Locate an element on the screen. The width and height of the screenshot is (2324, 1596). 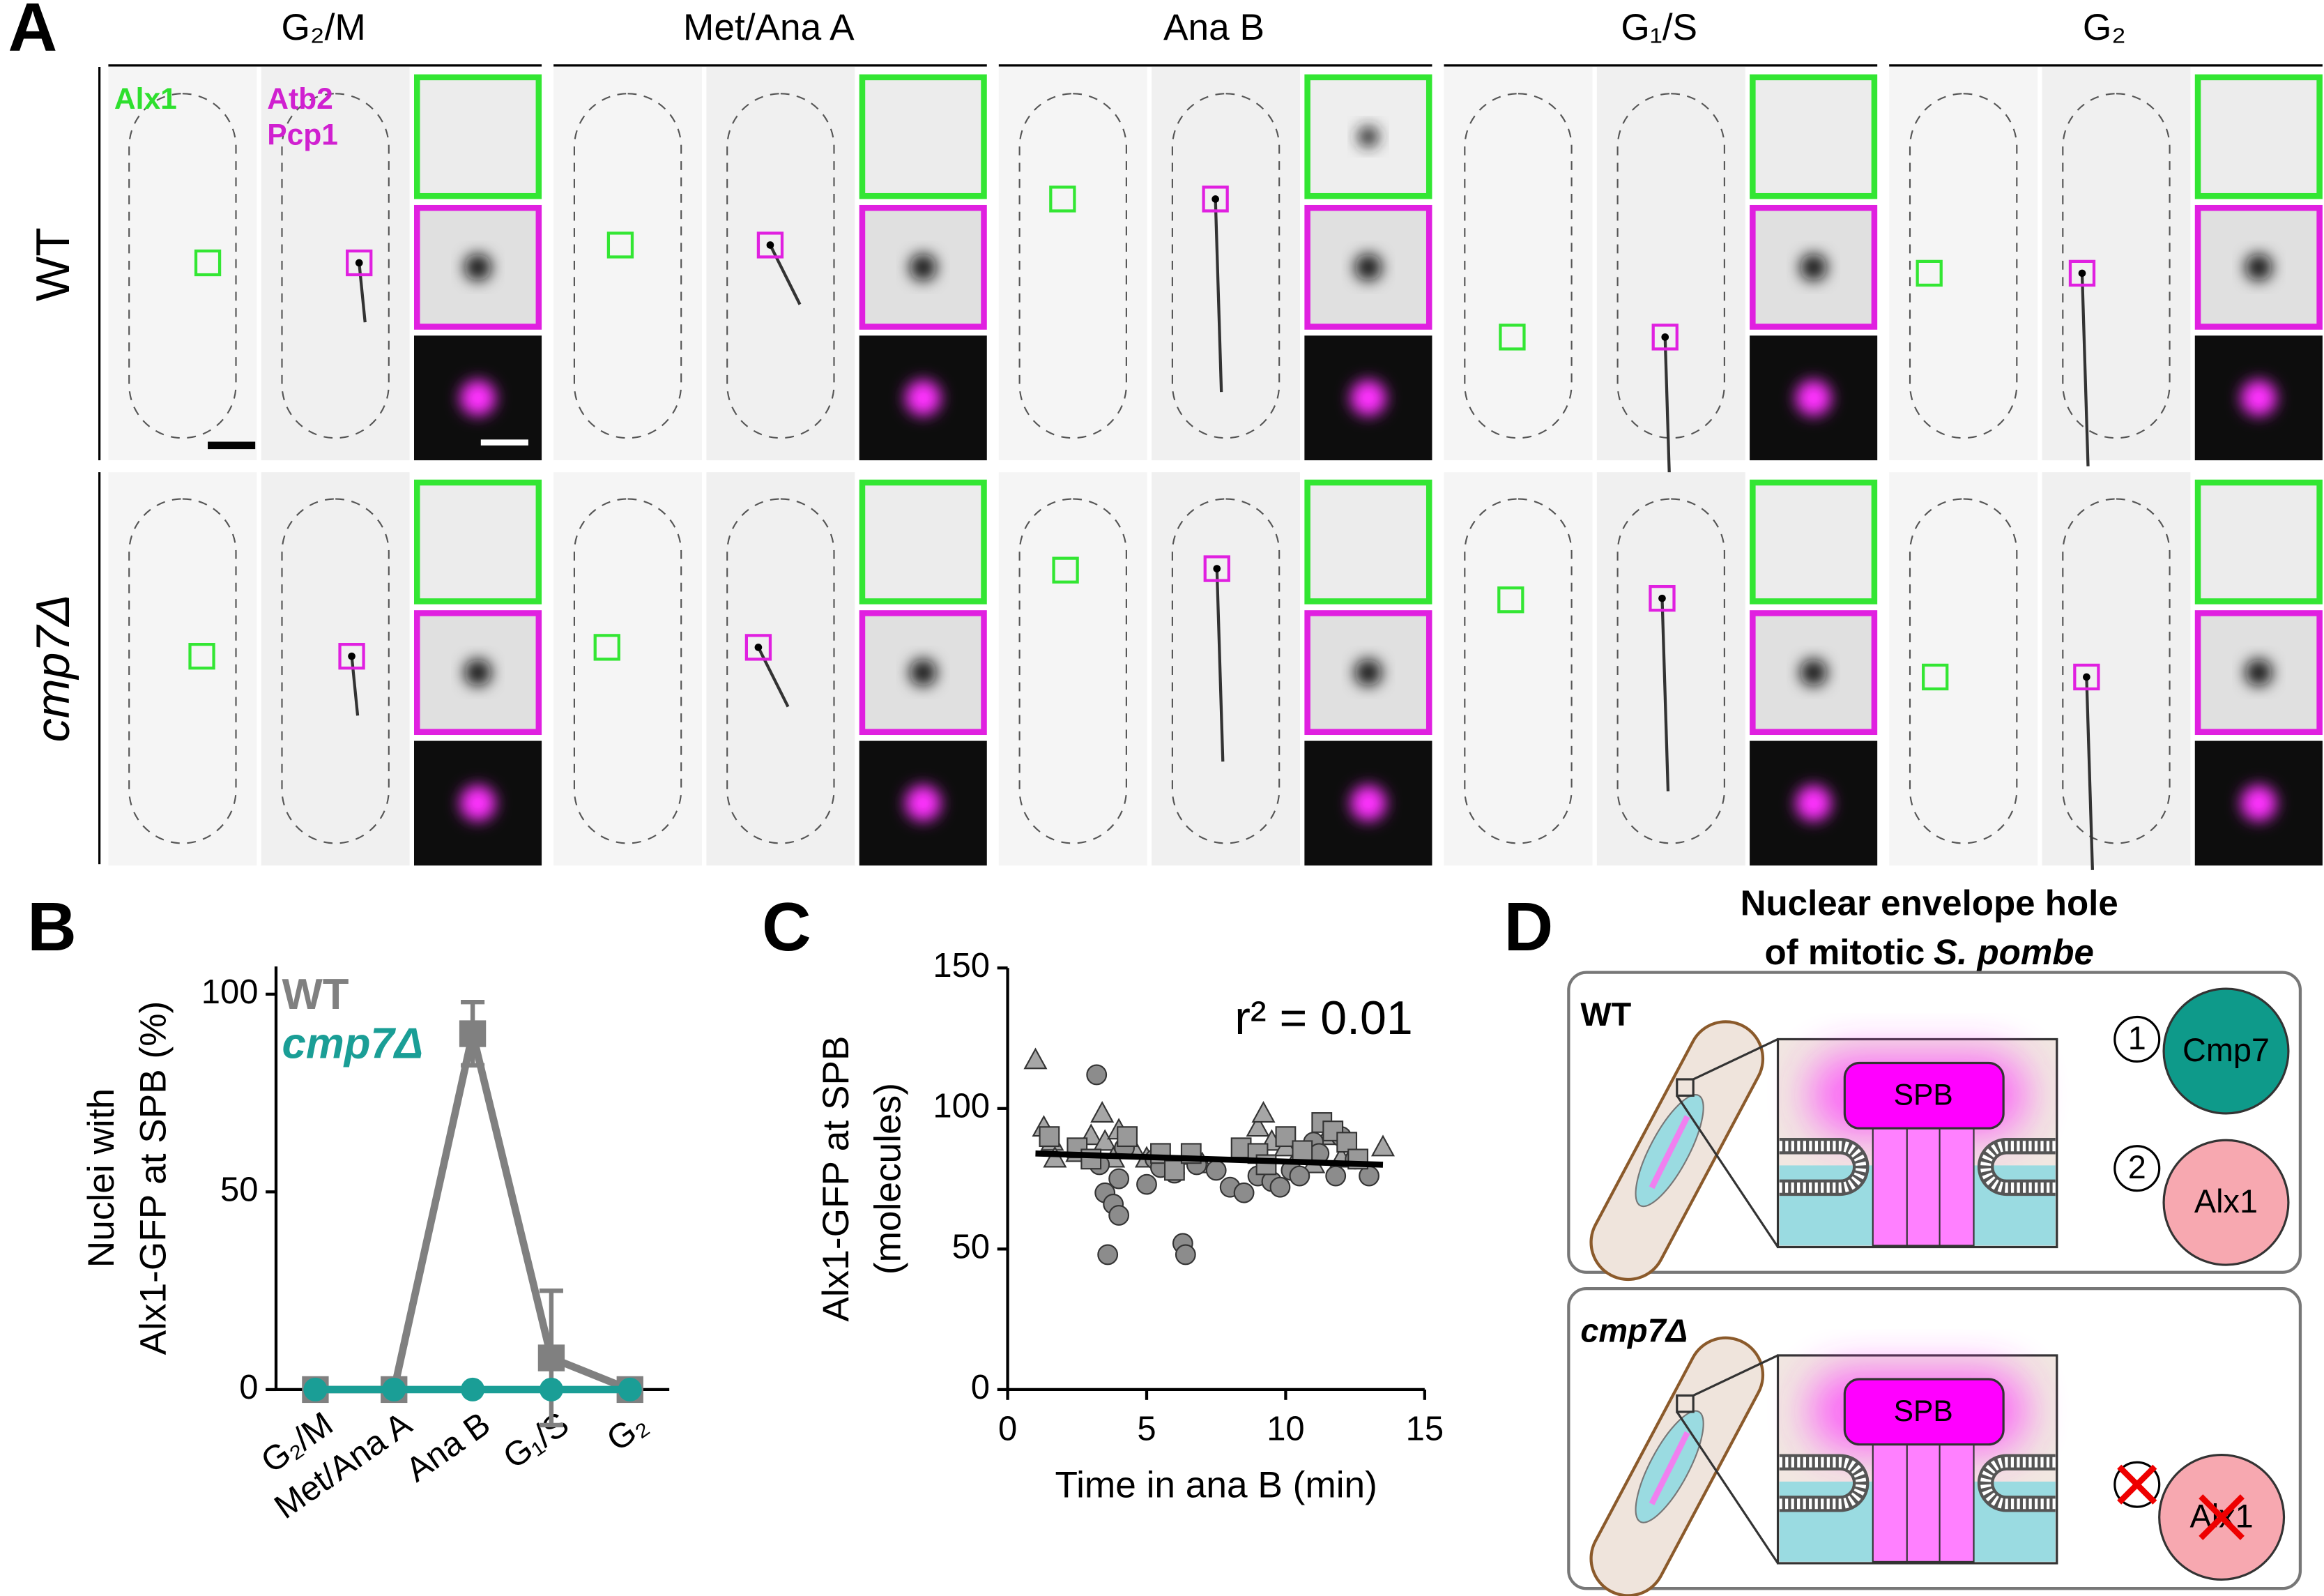
panel-letter: B is located at coordinates (52, 927).